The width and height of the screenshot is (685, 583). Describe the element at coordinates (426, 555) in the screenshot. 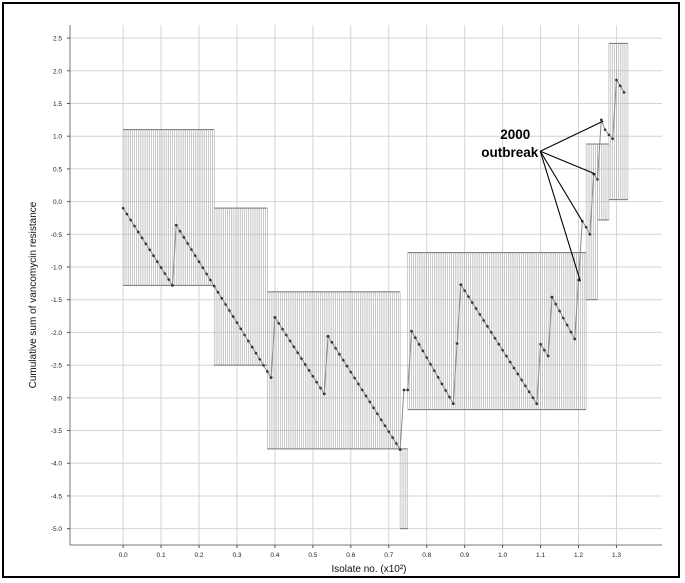

I see `x-tick-label: 0.8` at that location.